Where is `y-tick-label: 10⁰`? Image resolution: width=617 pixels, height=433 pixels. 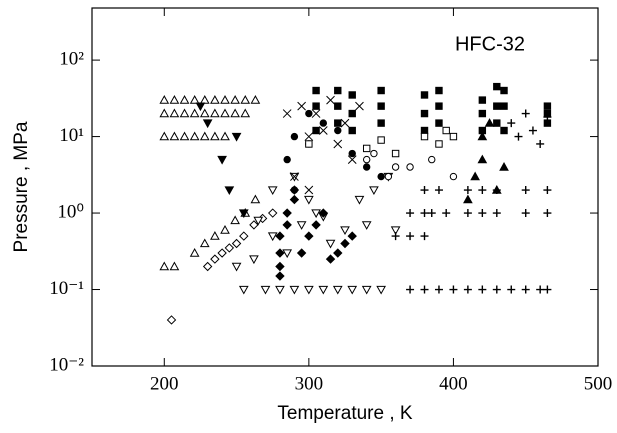
y-tick-label: 10⁰ is located at coordinates (70, 211).